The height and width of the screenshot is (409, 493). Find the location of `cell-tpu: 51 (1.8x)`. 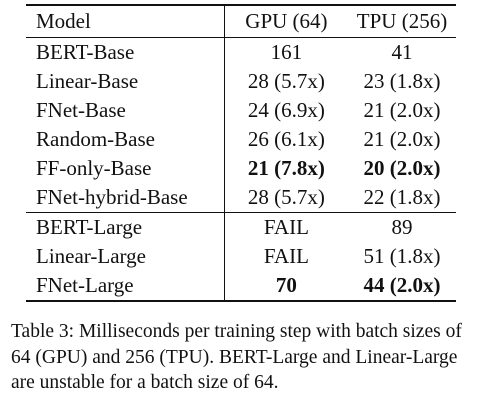

cell-tpu: 51 (1.8x) is located at coordinates (402, 256).